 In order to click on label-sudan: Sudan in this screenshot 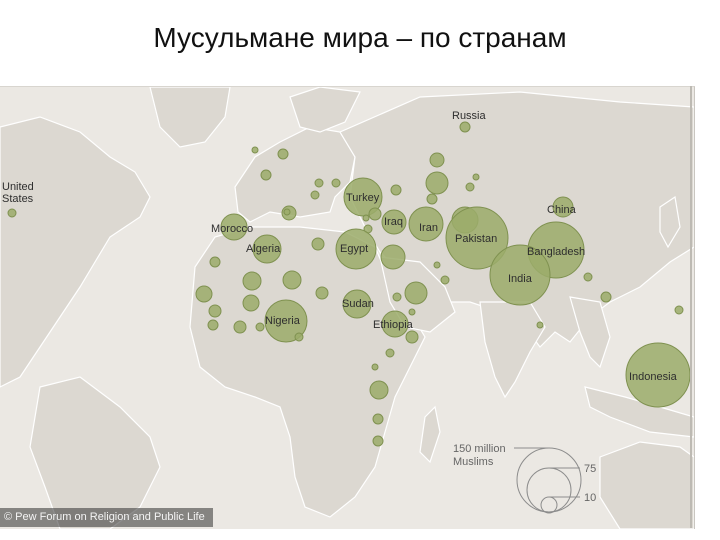, I will do `click(358, 304)`.